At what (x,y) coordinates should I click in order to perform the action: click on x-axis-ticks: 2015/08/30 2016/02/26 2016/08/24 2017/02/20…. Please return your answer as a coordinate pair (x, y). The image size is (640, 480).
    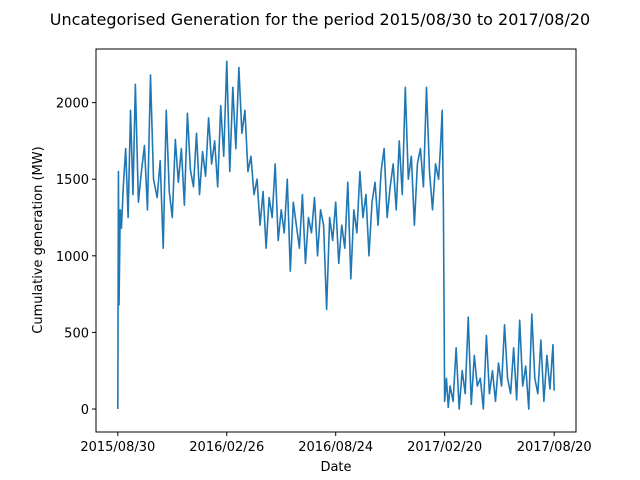
    Looking at the image, I should click on (336, 443).